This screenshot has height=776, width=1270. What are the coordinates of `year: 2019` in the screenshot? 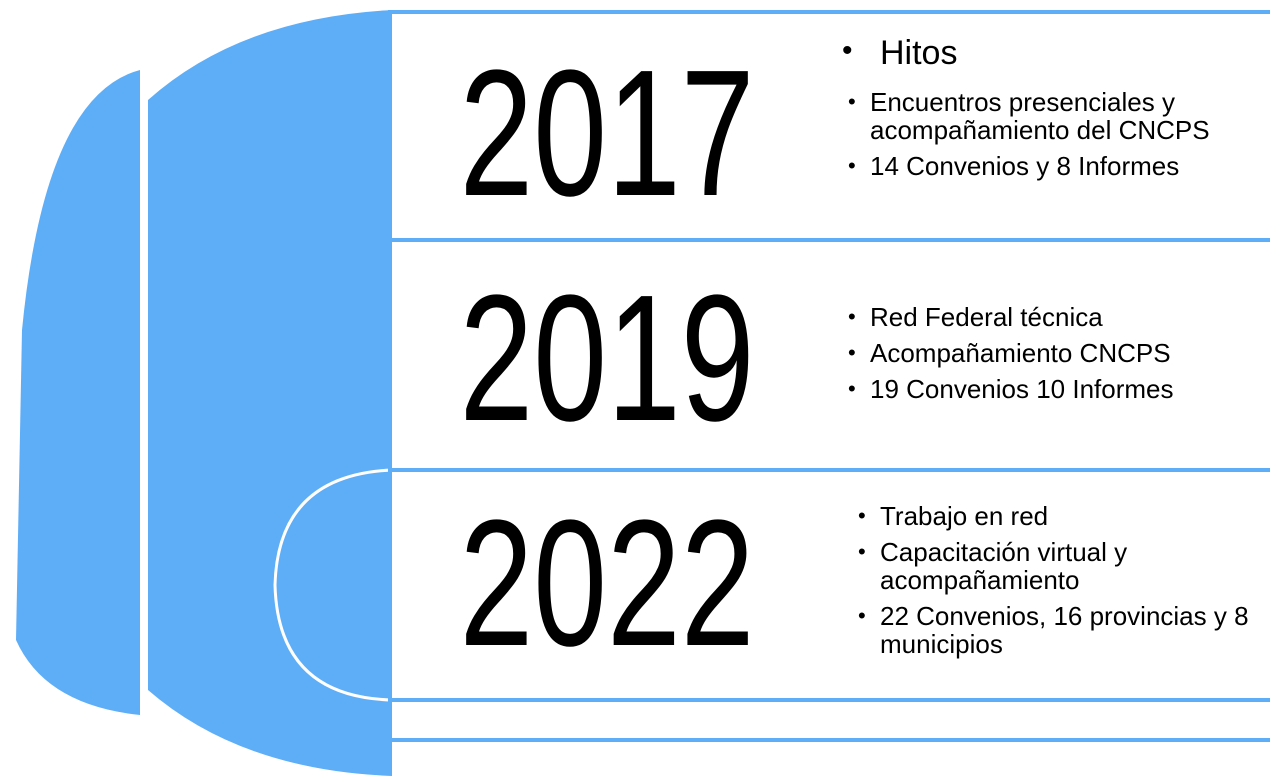 It's located at (607, 358).